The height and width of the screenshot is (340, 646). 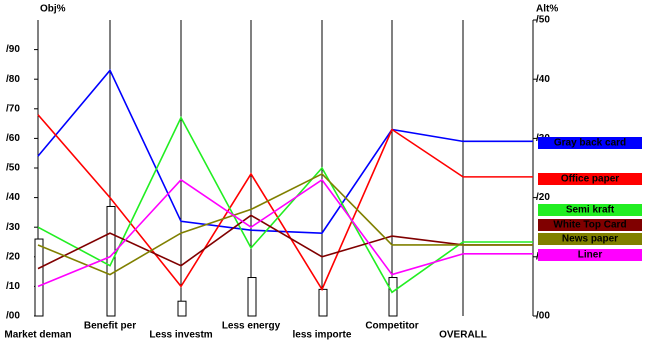 I want to click on y-tick-label: /20, so click(x=13, y=256).